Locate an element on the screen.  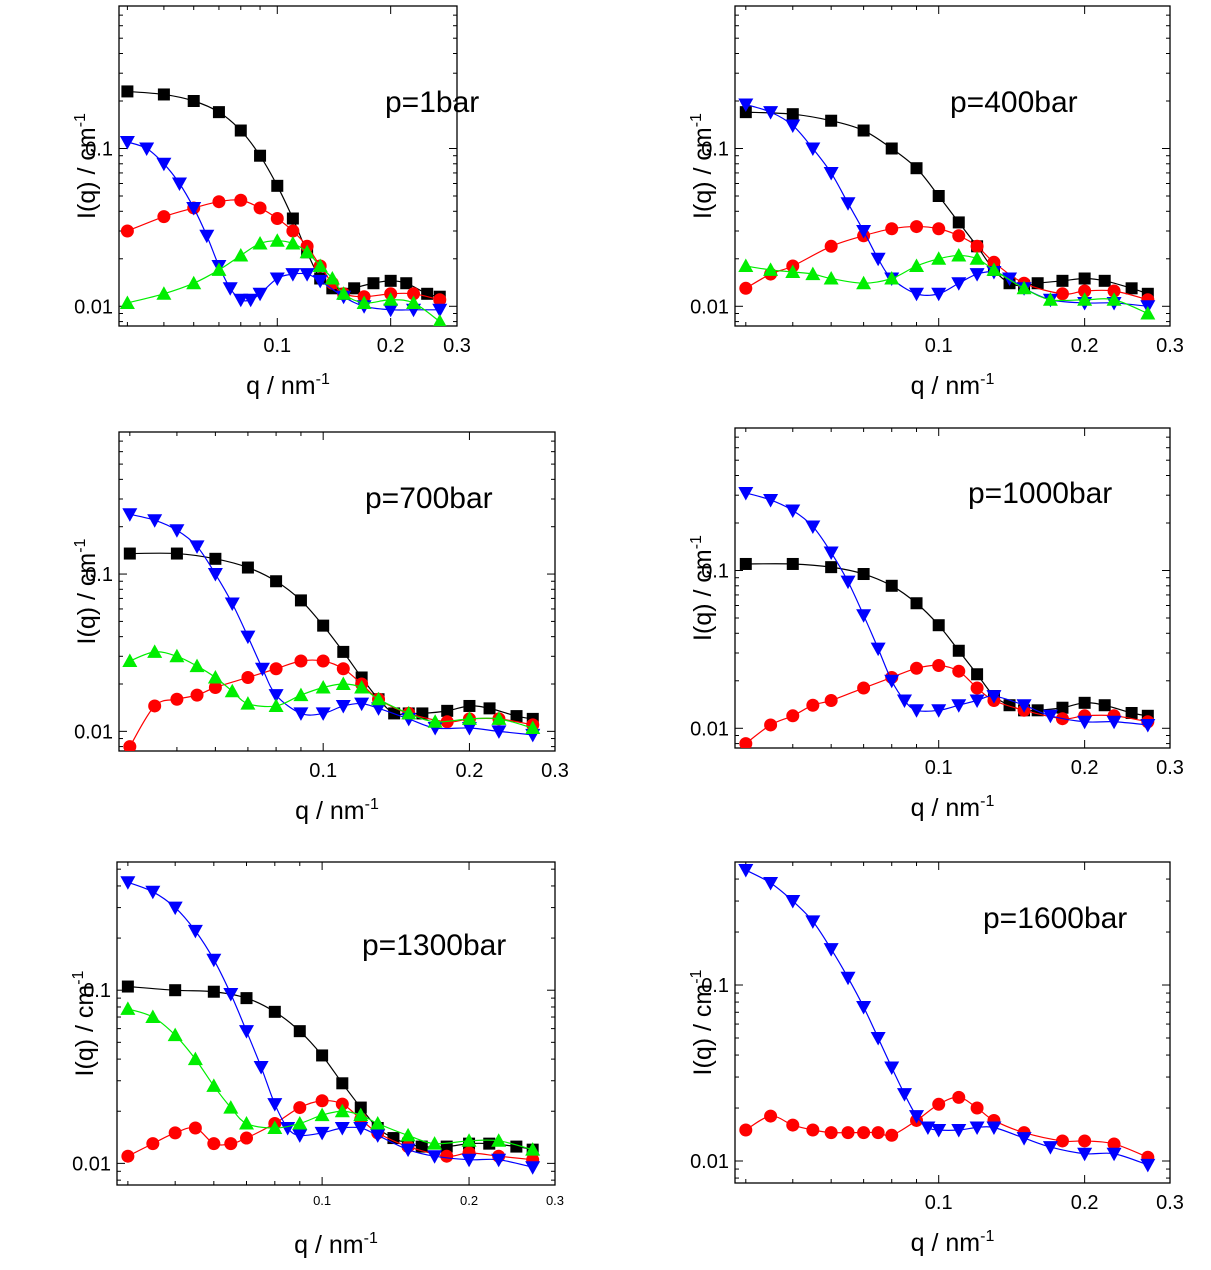
panel-title: p=1bar is located at coordinates (432, 102).